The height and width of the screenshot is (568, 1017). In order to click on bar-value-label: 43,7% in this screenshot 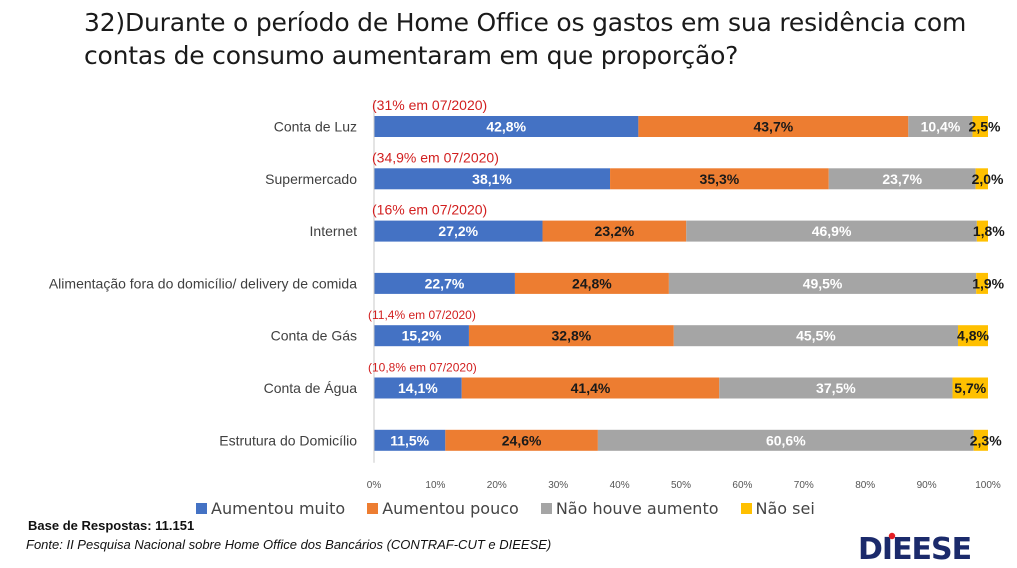, I will do `click(773, 127)`.